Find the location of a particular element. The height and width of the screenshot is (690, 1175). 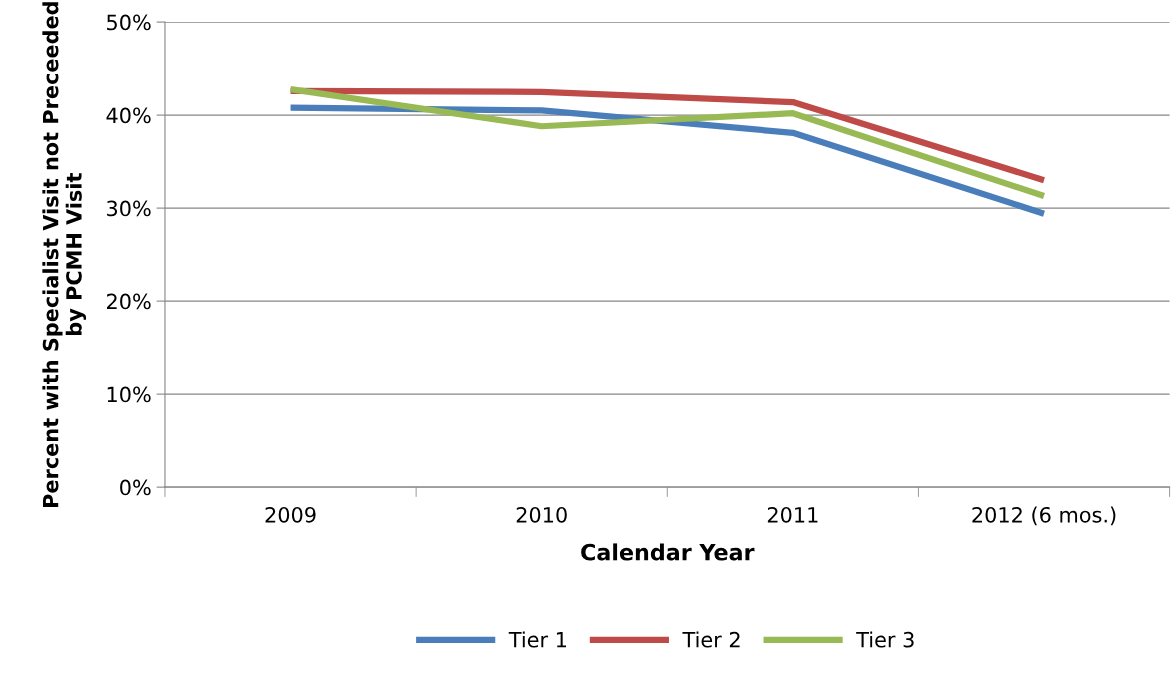

x-tick-label: 2012 (6 mos.) is located at coordinates (1044, 516).